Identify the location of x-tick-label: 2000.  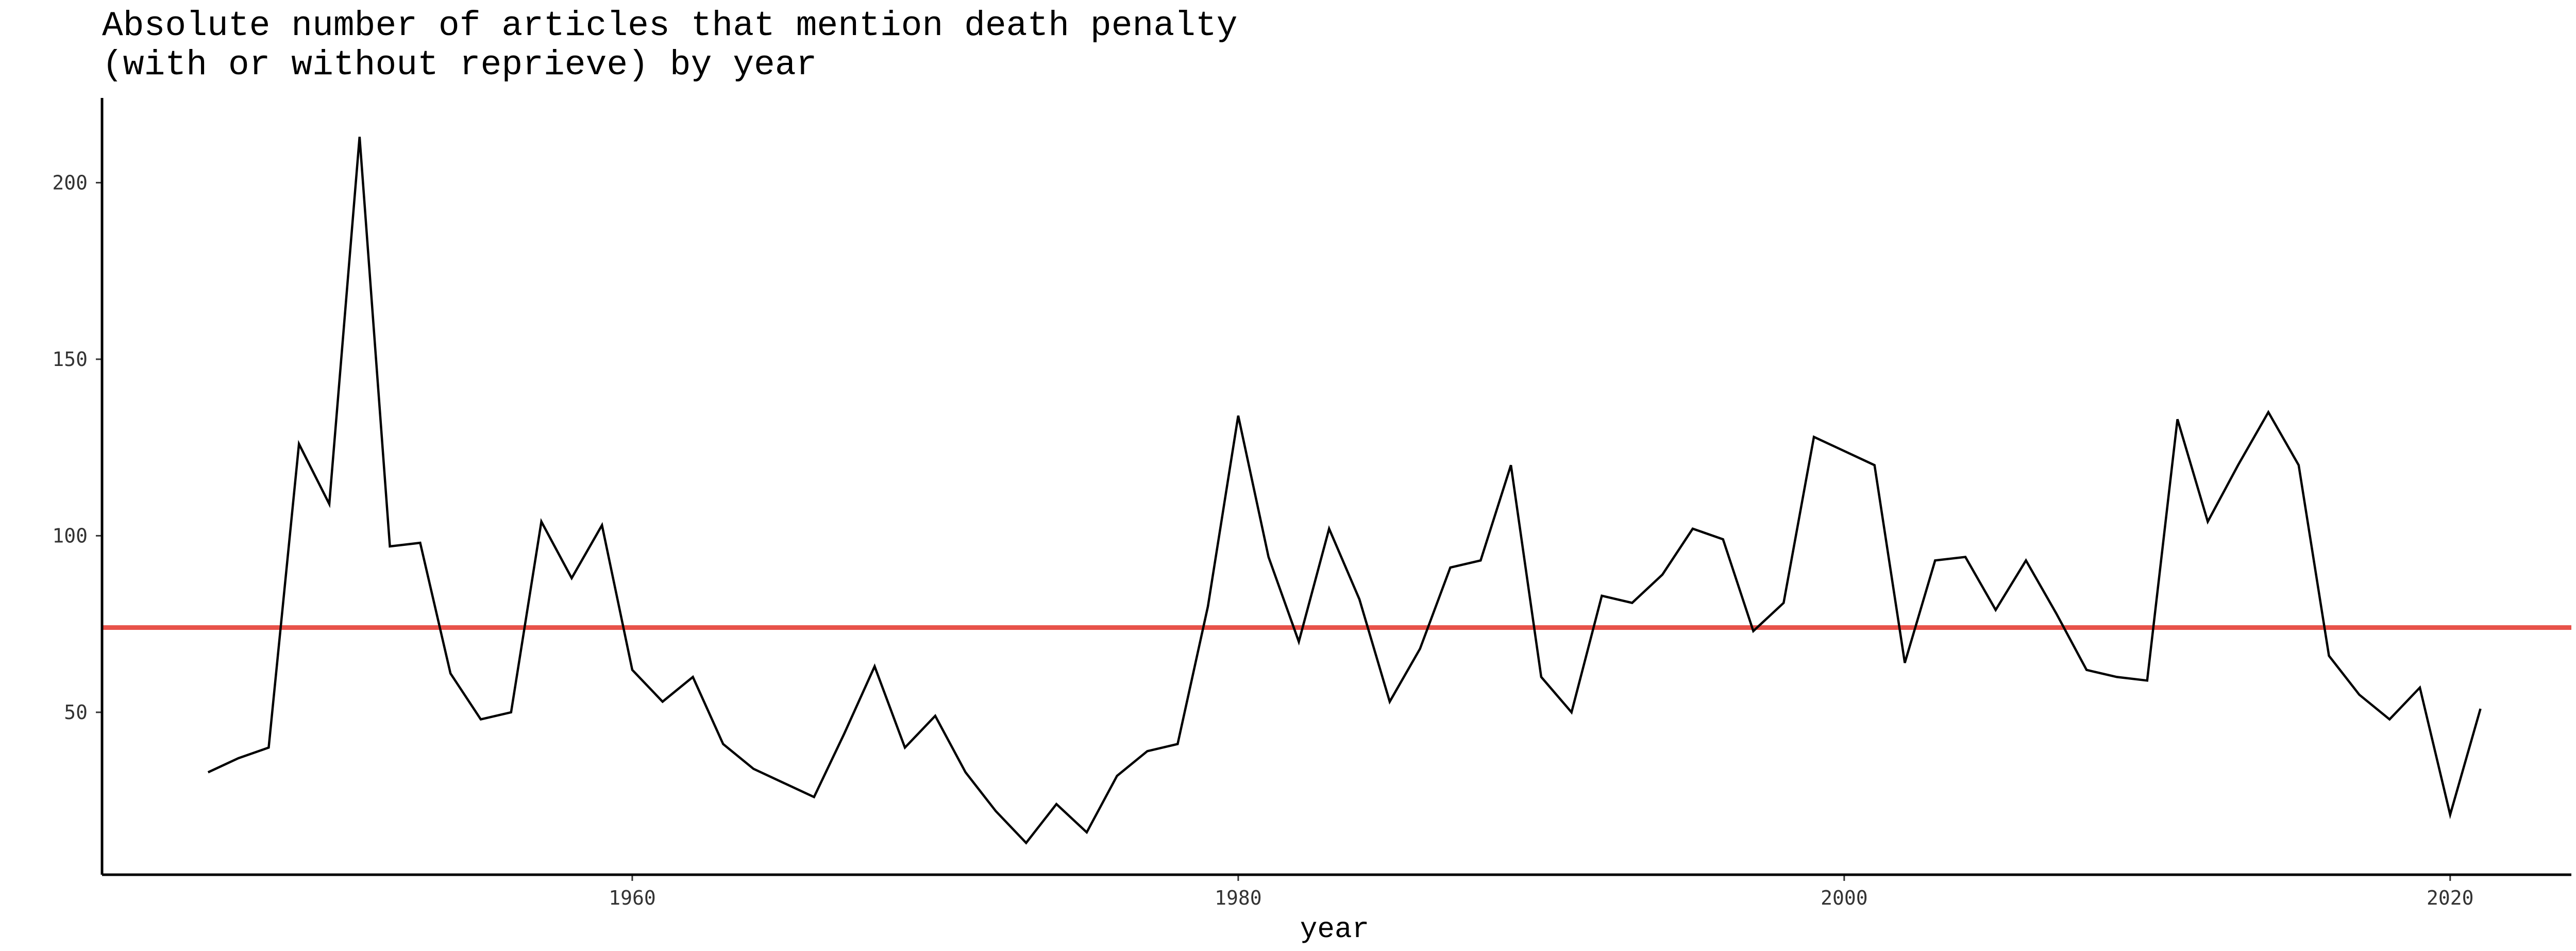
(1844, 898).